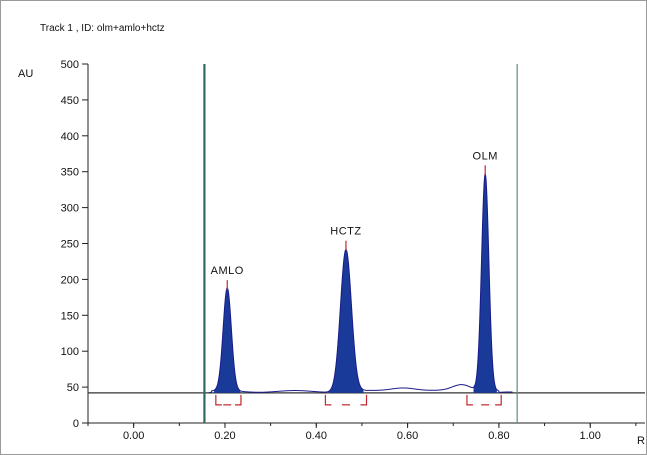 Image resolution: width=647 pixels, height=455 pixels. I want to click on y-tick-label: 100, so click(70, 352).